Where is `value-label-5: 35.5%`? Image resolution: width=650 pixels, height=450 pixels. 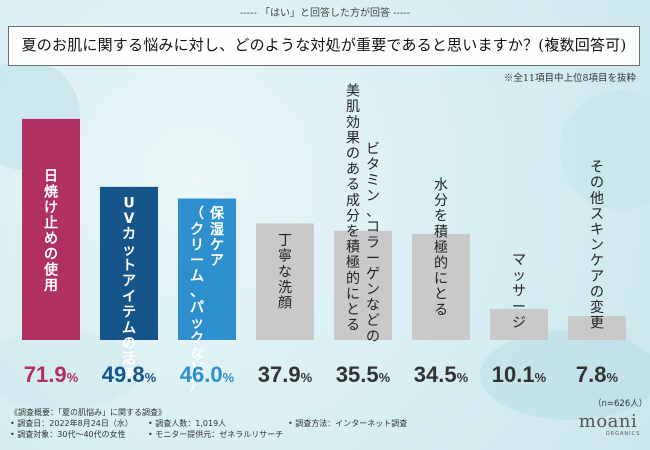
value-label-5: 35.5% is located at coordinates (363, 374).